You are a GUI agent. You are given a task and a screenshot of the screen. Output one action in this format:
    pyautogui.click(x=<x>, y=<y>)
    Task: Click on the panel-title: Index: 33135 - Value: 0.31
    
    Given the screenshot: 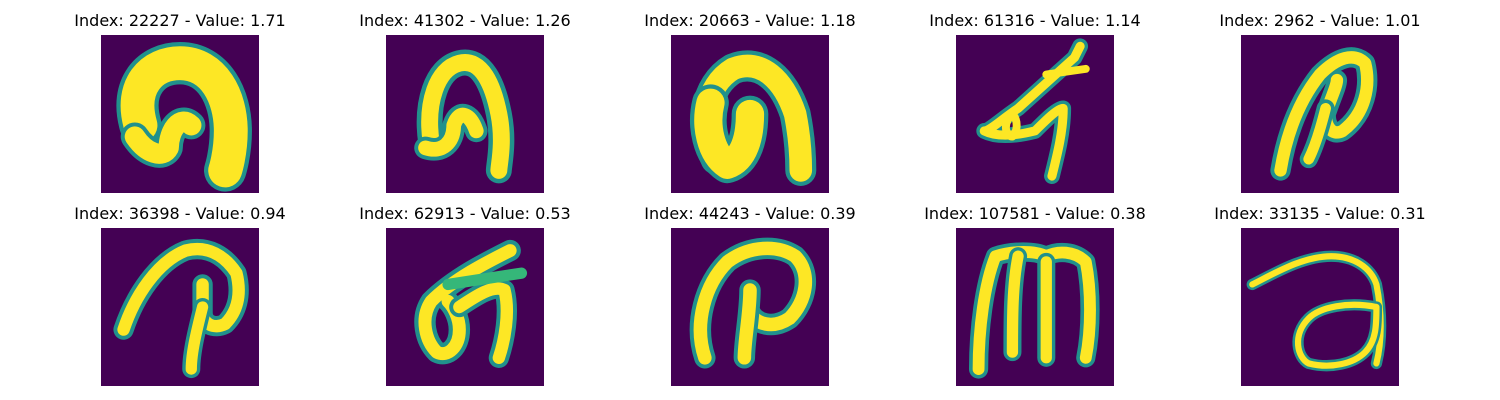 What is the action you would take?
    pyautogui.click(x=1320, y=213)
    